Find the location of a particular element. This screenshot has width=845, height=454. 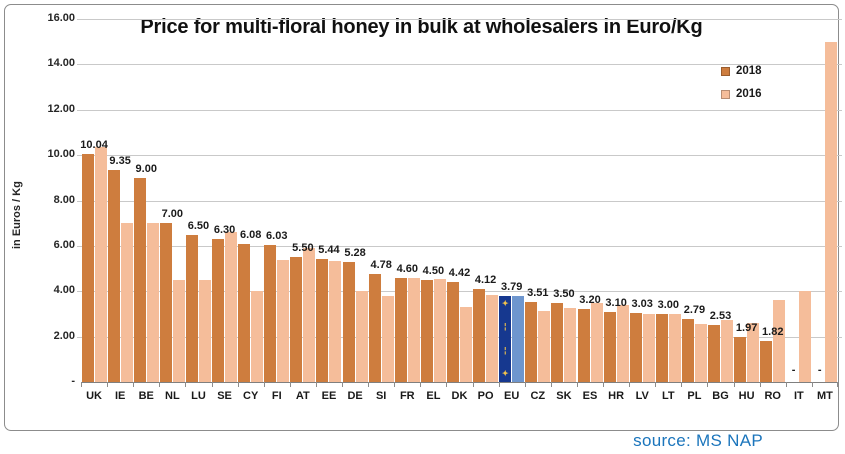

bar-group-RO: 1.82 RO is located at coordinates (772, 210).